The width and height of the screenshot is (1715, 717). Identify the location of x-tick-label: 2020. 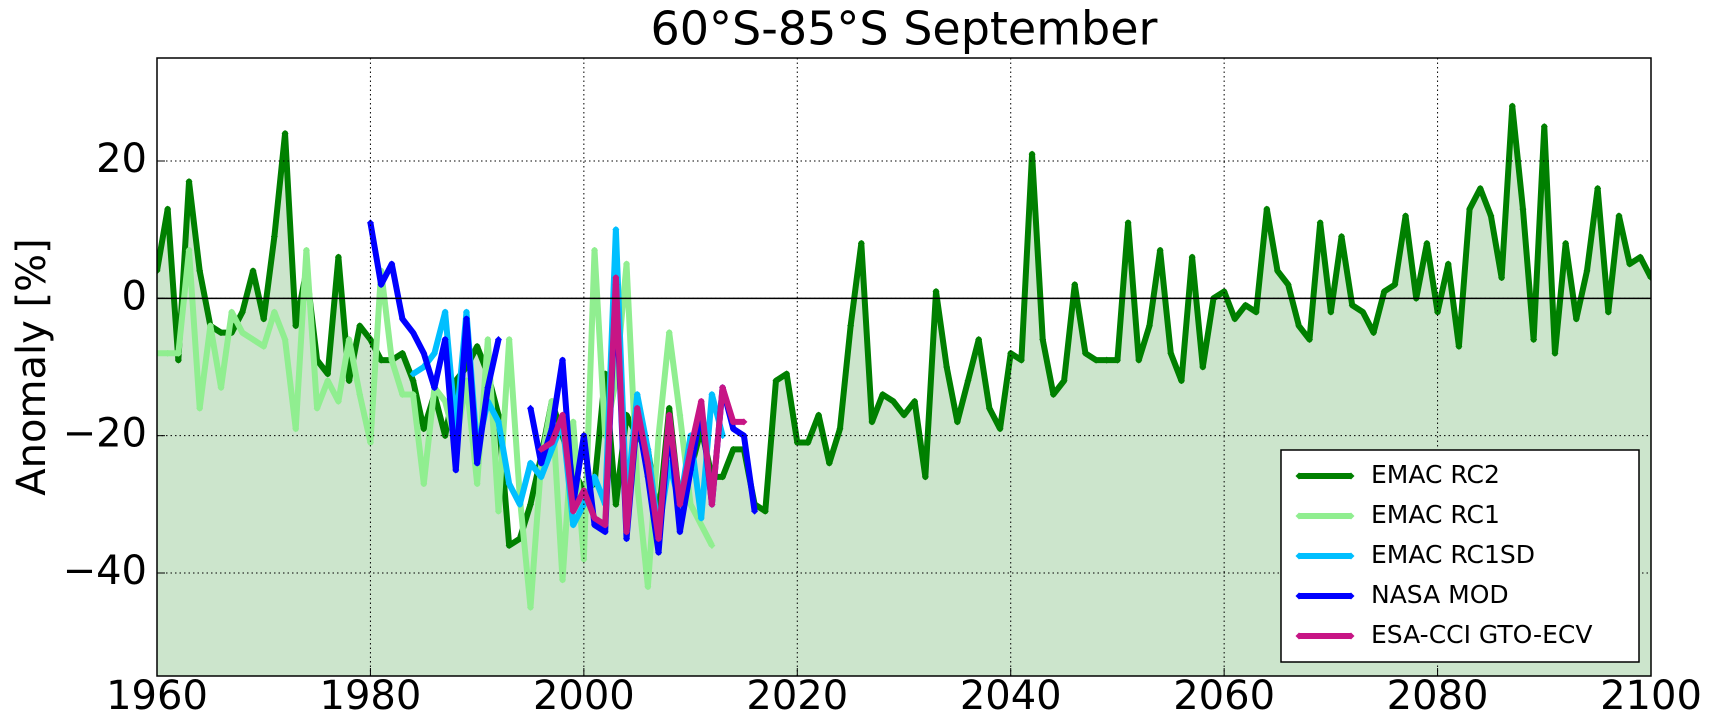
(797, 695).